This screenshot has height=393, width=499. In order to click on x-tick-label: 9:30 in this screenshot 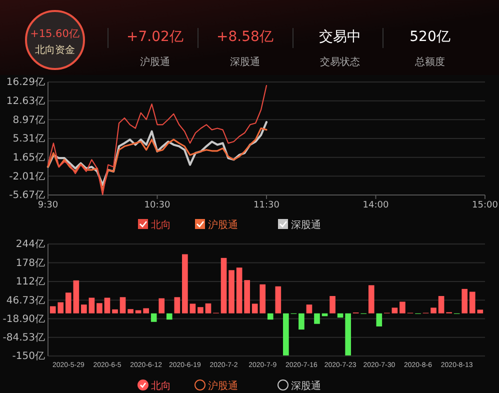, I will do `click(48, 205)`.